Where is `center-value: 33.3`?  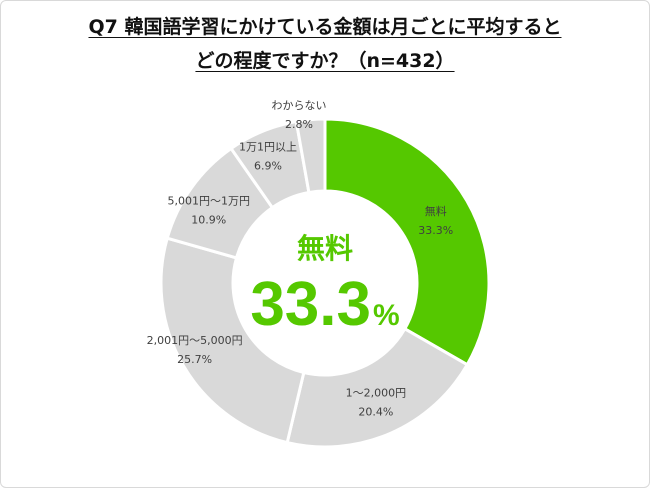 center-value: 33.3 is located at coordinates (310, 304).